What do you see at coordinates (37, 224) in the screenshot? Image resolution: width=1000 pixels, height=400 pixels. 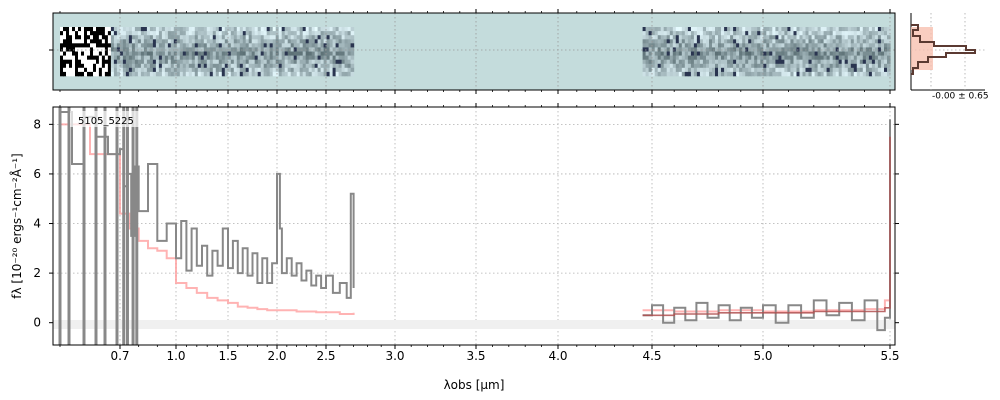 I see `y-tick-label: 4` at bounding box center [37, 224].